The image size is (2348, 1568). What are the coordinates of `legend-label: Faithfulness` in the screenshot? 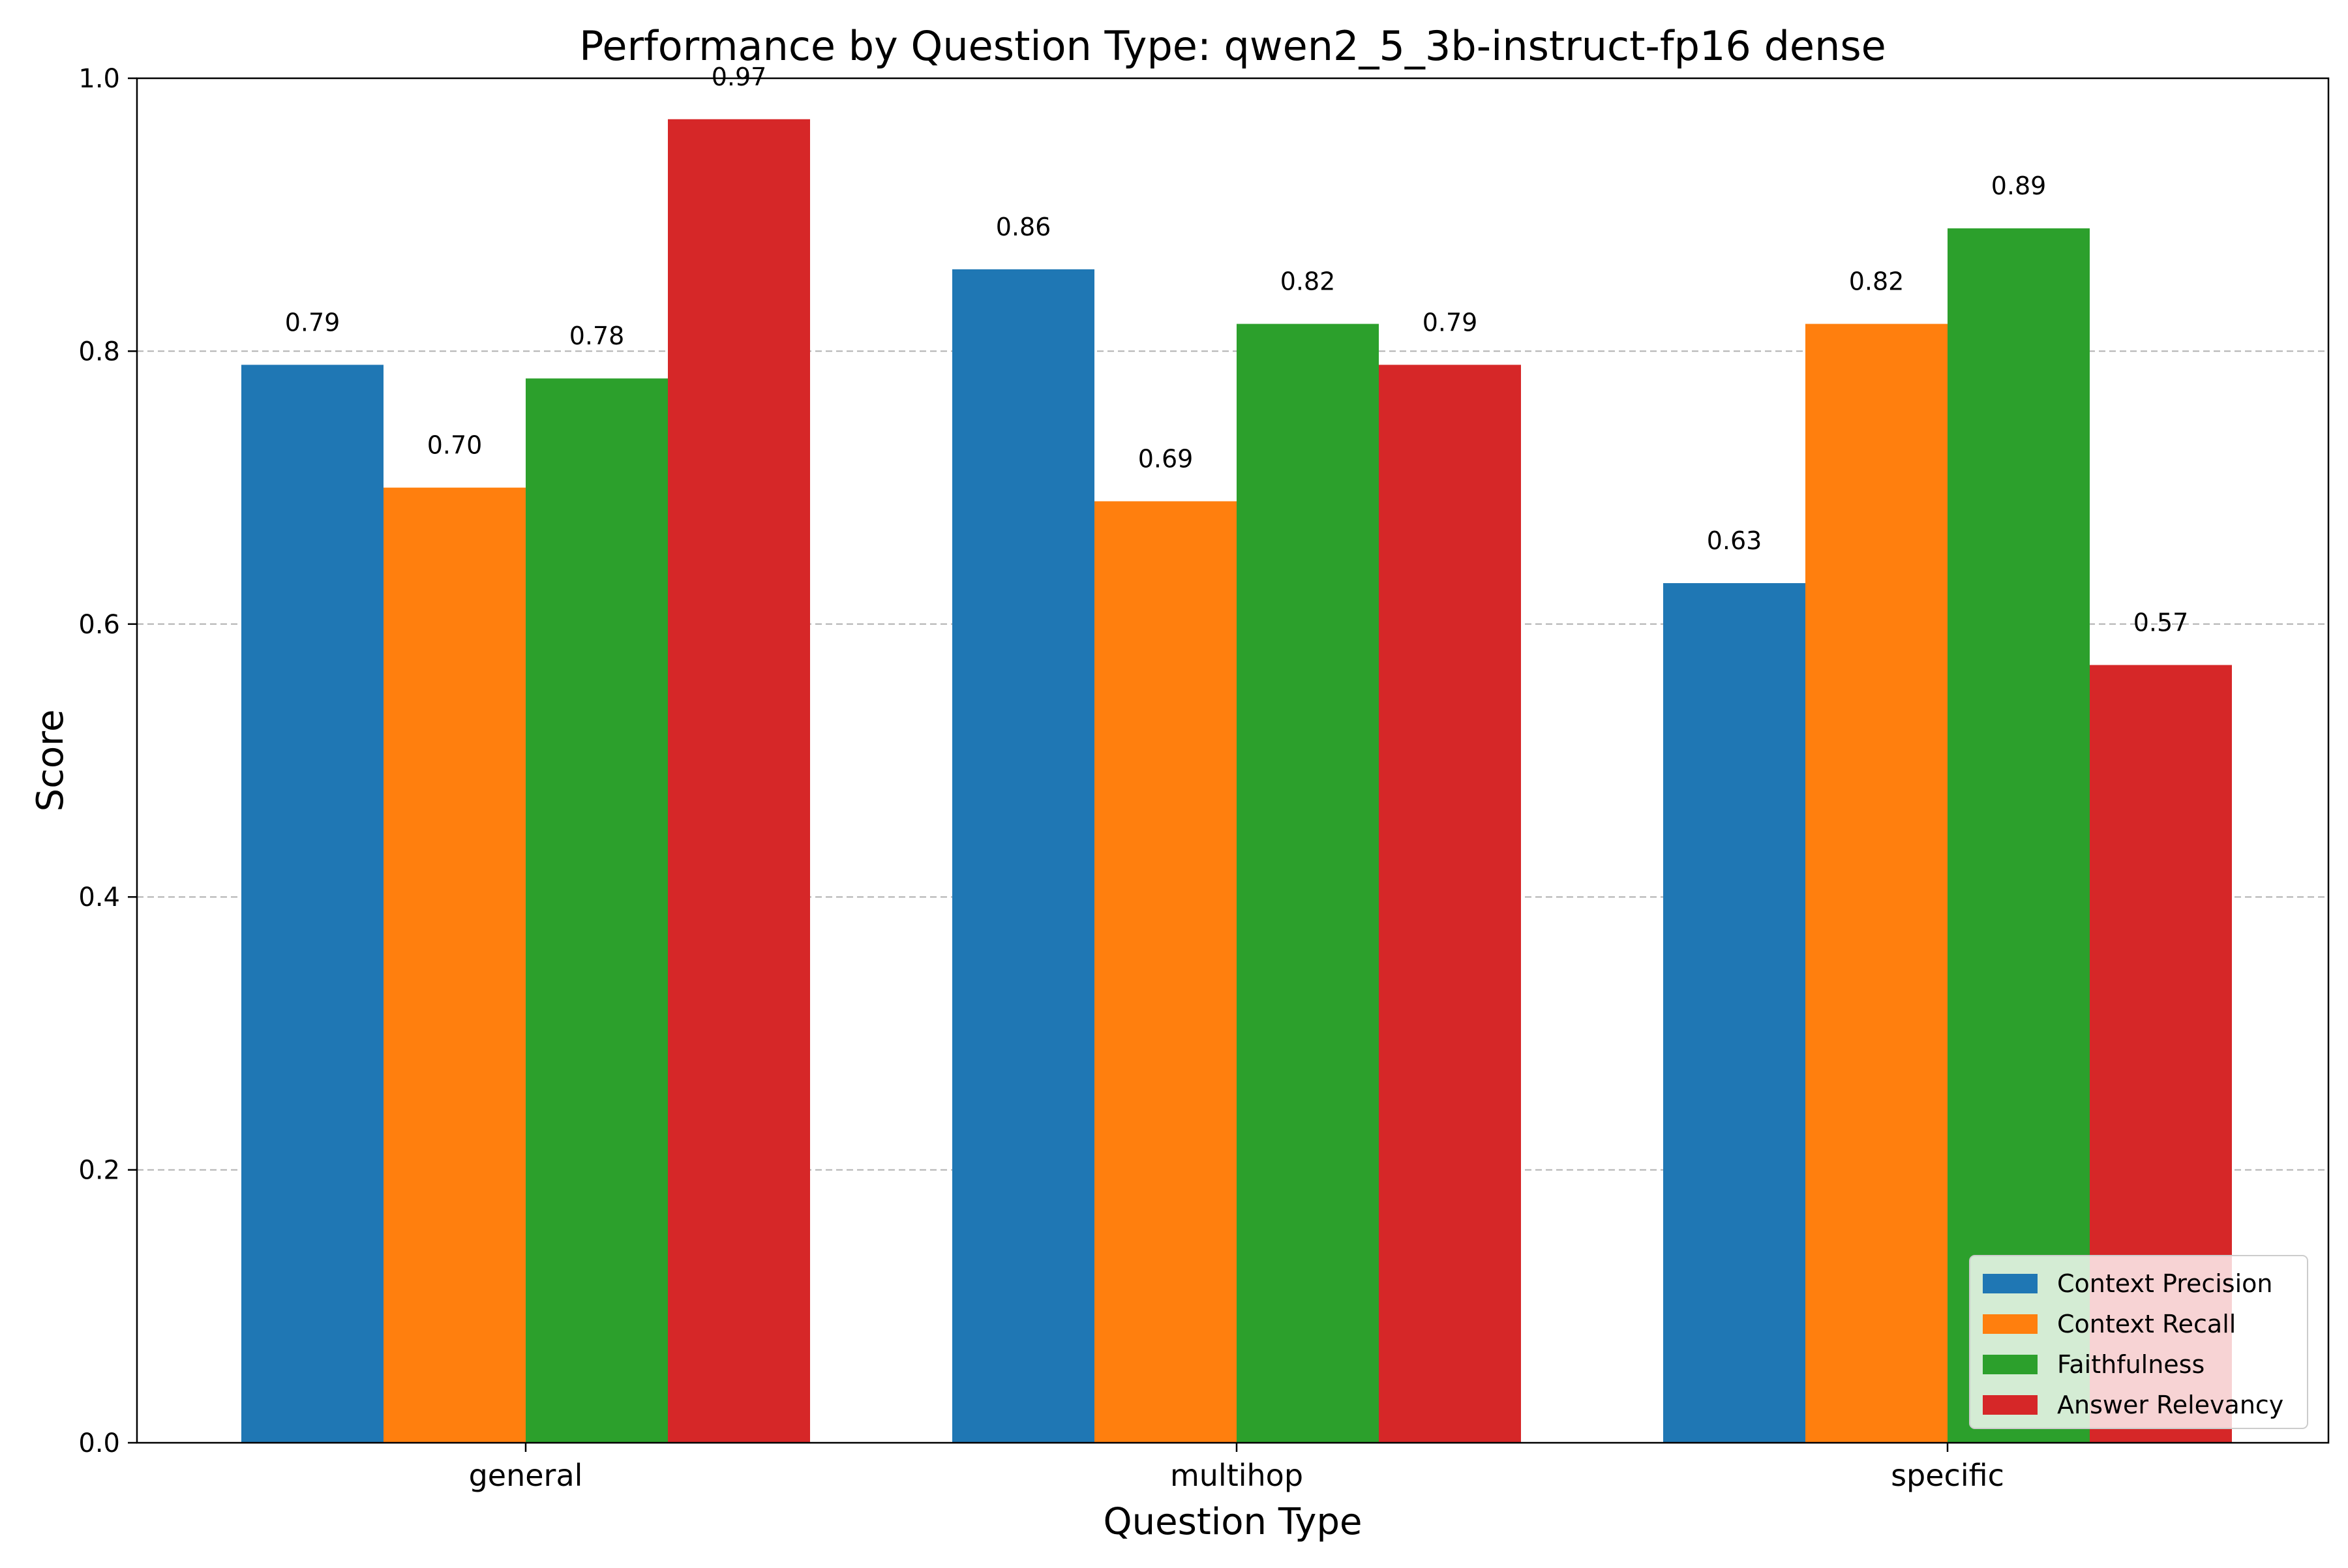 It's located at (2131, 1364).